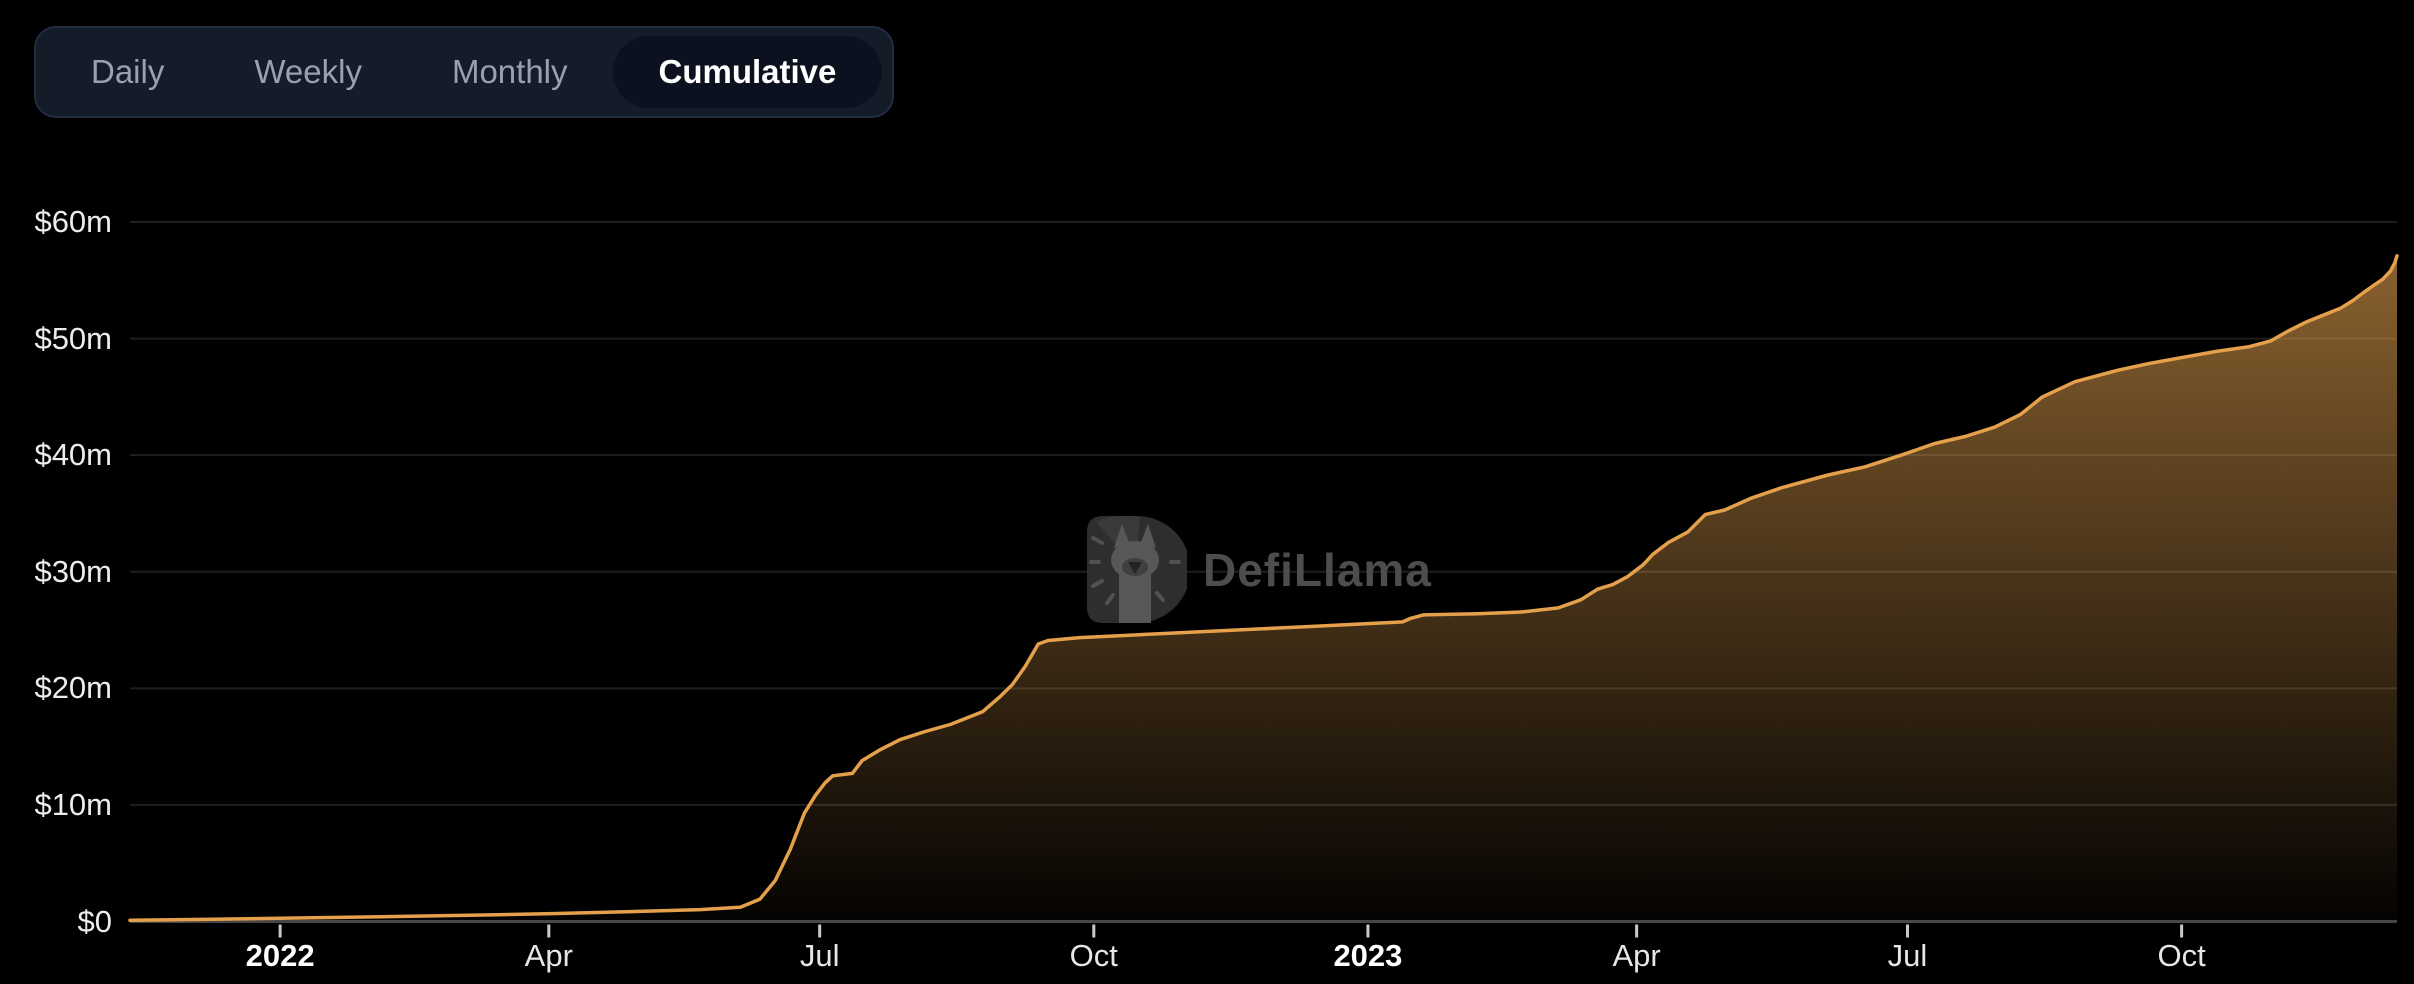 This screenshot has width=2414, height=984. What do you see at coordinates (1317, 569) in the screenshot?
I see `watermark-text: DefiLlama` at bounding box center [1317, 569].